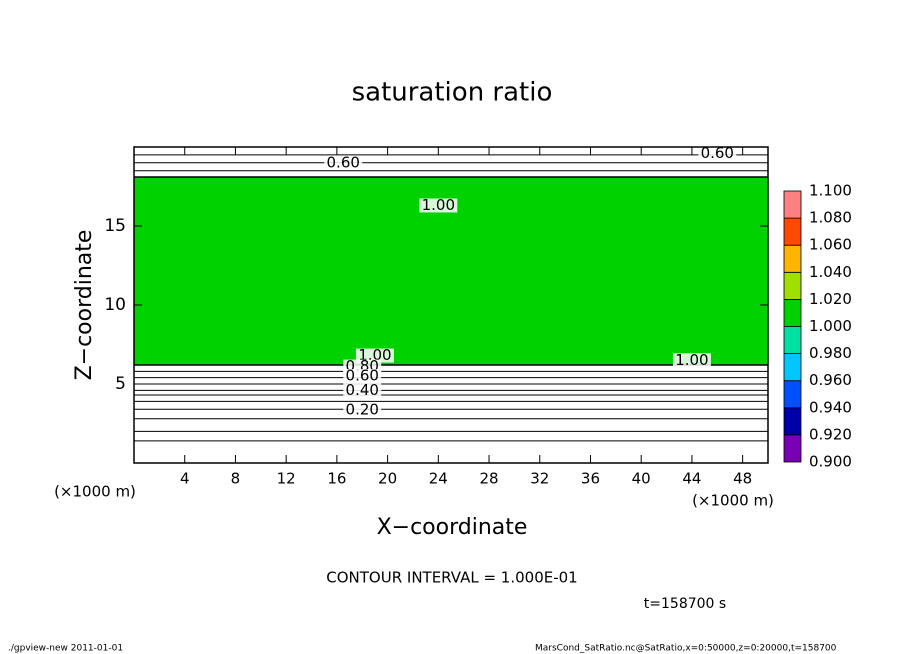  What do you see at coordinates (84, 305) in the screenshot?
I see `y-axis-label: Z−coordinate` at bounding box center [84, 305].